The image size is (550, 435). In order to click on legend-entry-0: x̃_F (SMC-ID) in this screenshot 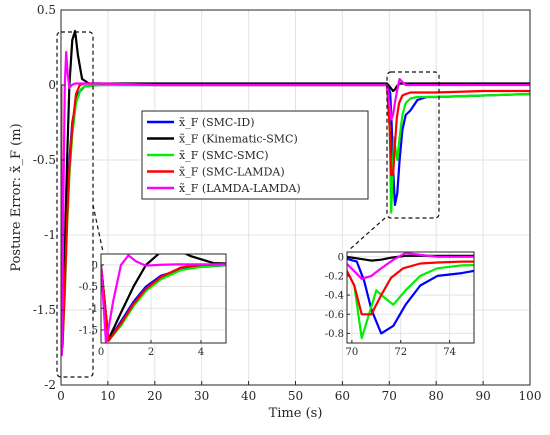, I will do `click(217, 122)`.